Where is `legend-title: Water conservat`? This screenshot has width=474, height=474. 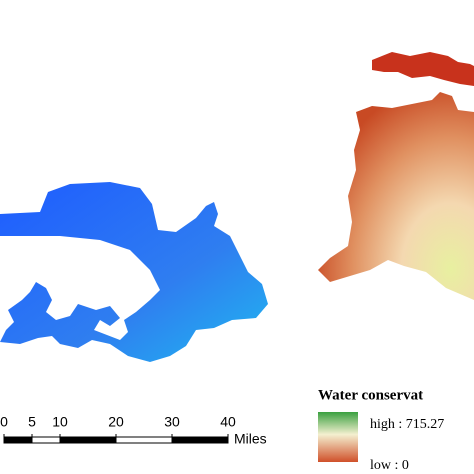
legend-title: Water conservat is located at coordinates (370, 395).